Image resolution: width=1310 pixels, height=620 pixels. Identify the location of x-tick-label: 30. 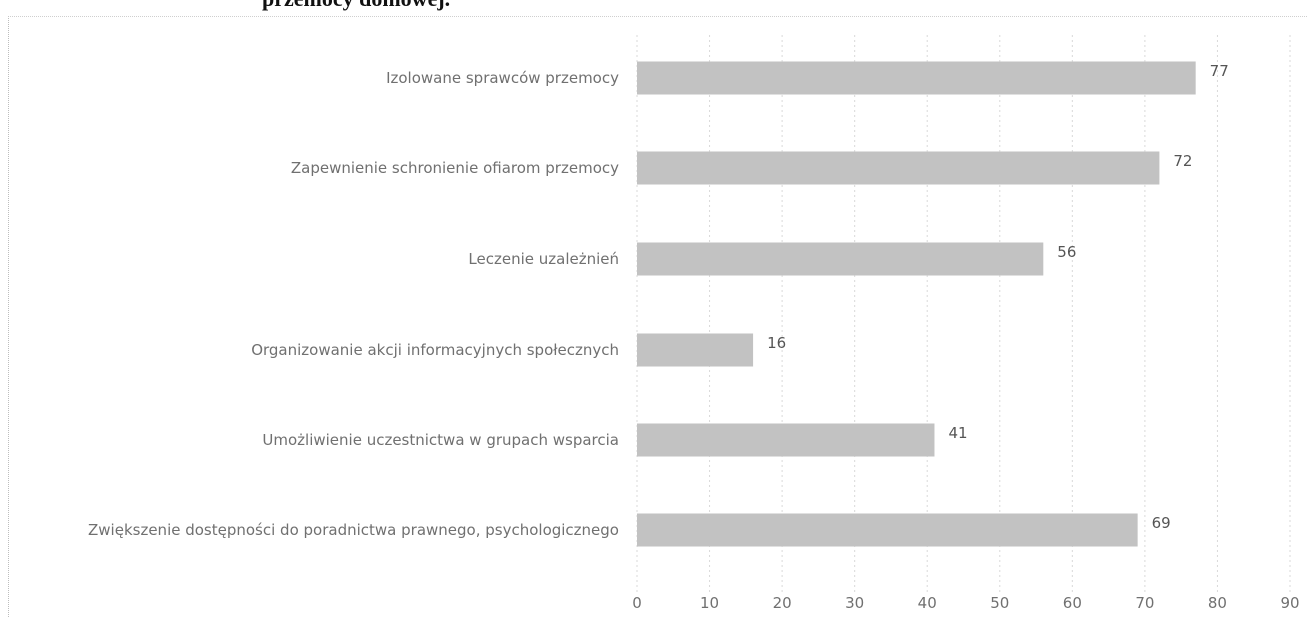
(854, 603).